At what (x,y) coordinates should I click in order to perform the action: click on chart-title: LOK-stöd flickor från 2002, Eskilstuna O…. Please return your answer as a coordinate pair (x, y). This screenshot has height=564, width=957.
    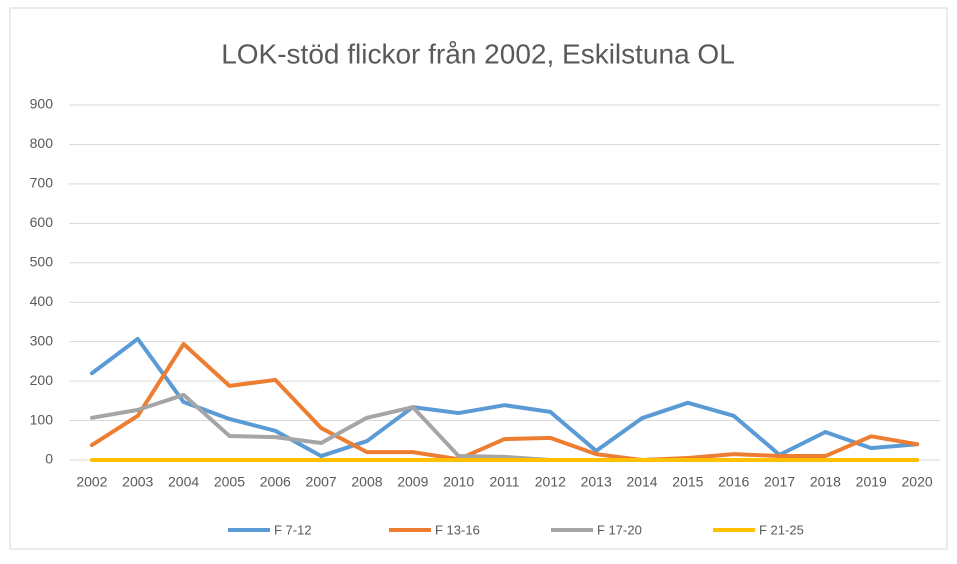
    Looking at the image, I should click on (478, 53).